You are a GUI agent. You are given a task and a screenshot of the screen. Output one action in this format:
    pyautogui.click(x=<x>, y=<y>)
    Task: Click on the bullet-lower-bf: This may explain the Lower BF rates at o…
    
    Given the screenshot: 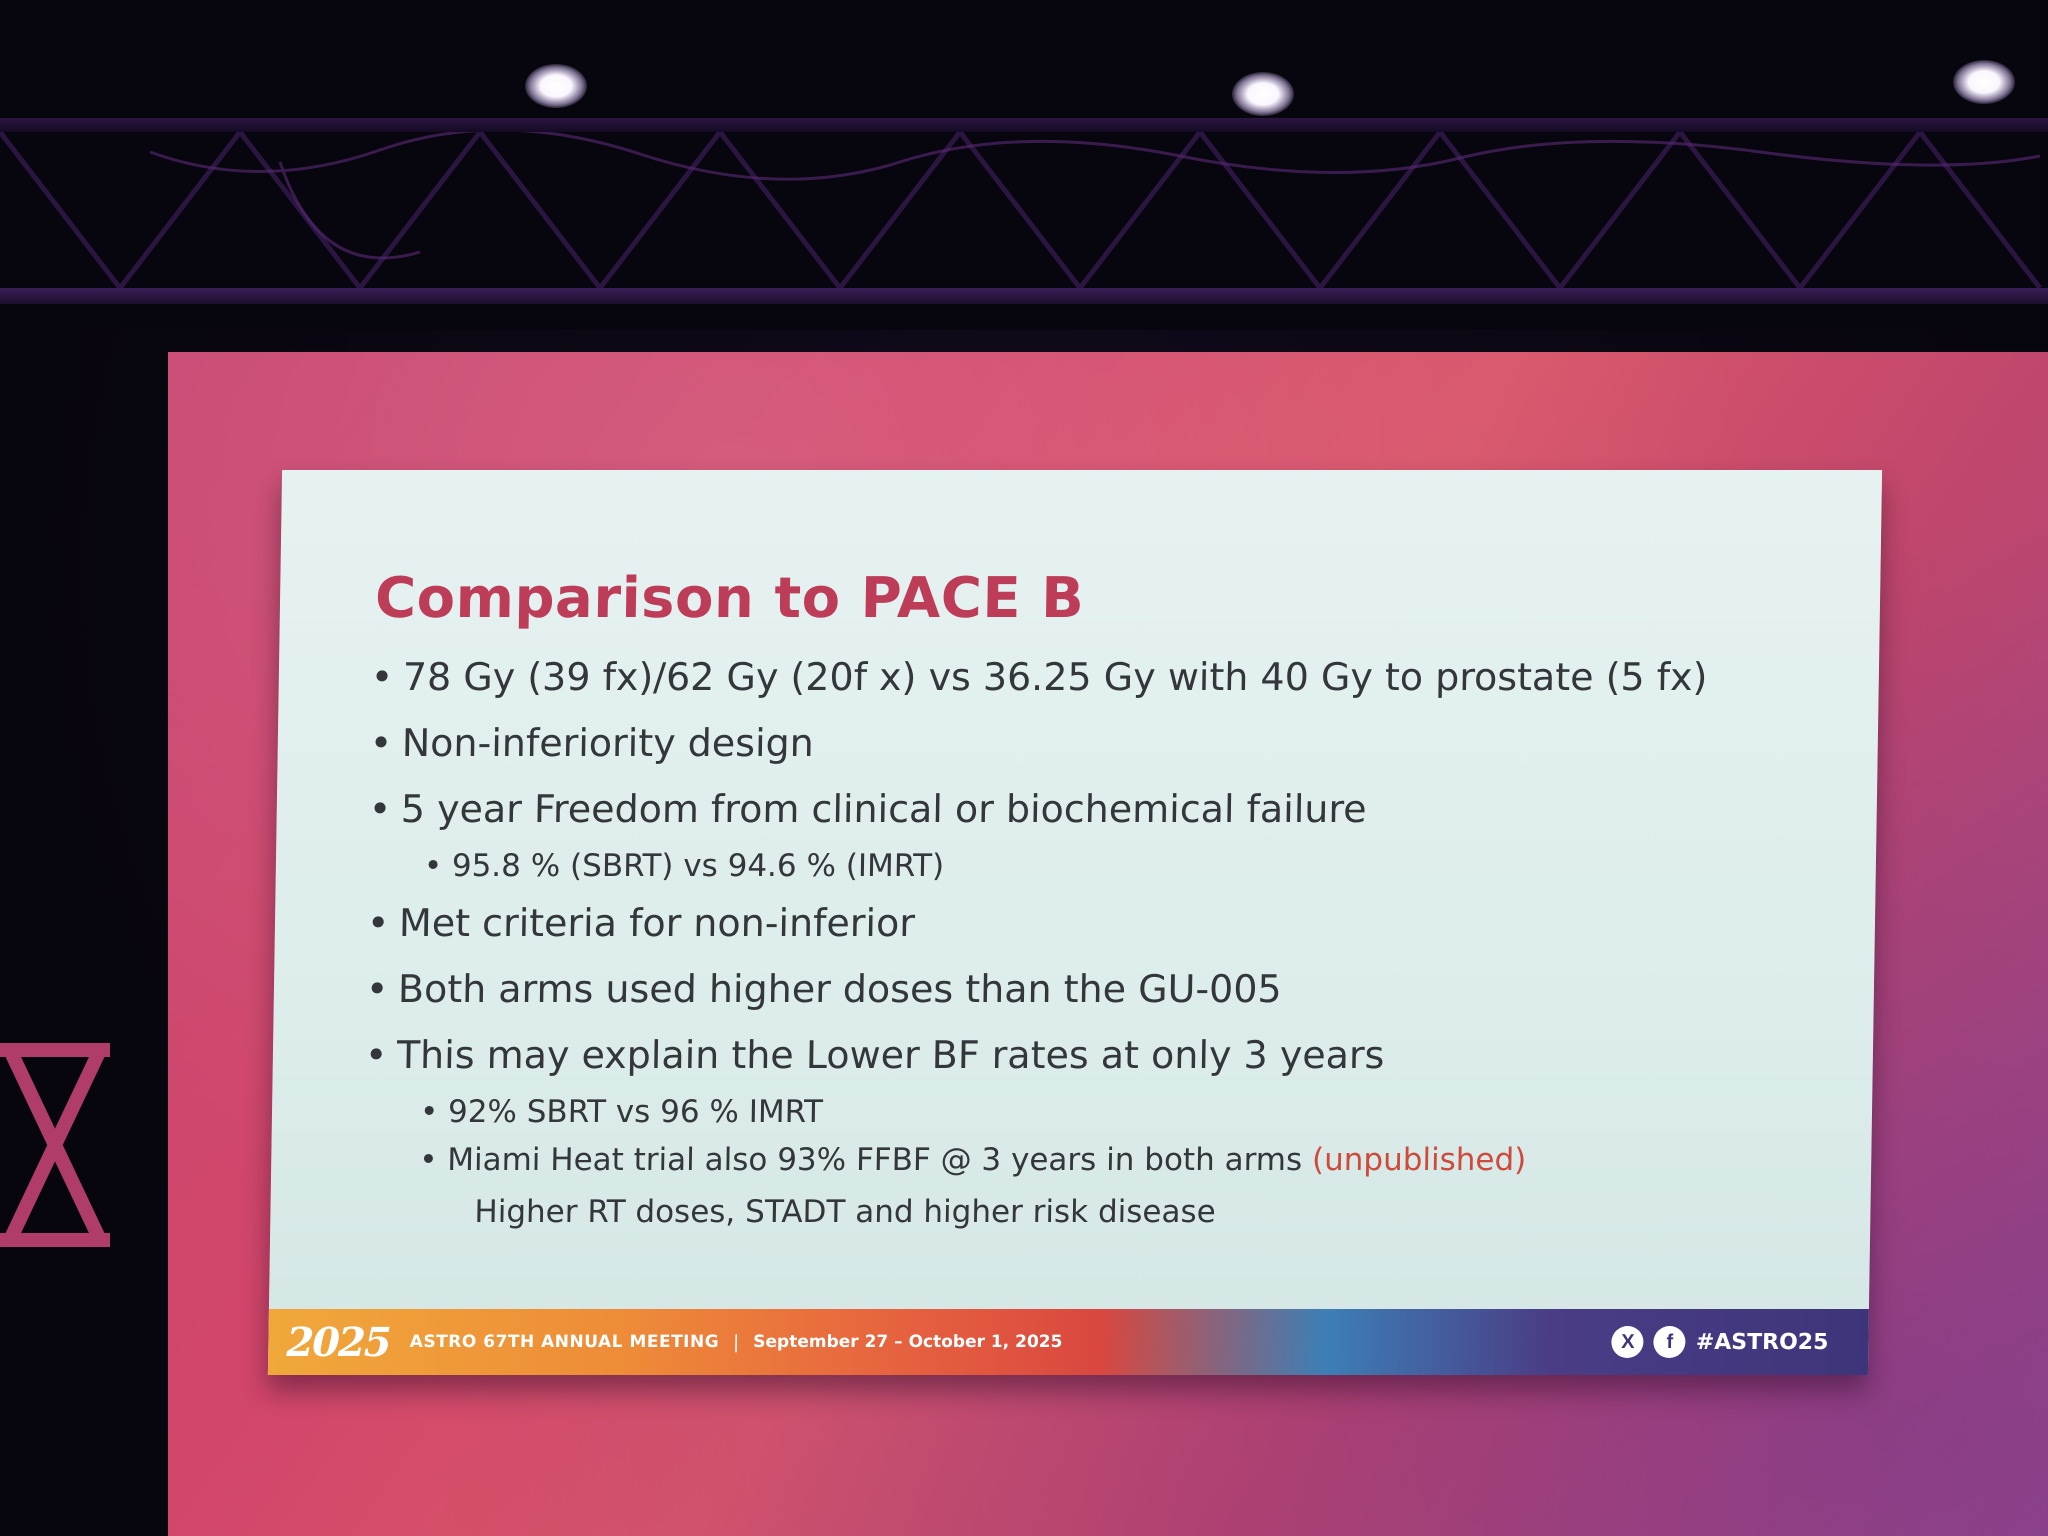 What is the action you would take?
    pyautogui.click(x=1105, y=1055)
    